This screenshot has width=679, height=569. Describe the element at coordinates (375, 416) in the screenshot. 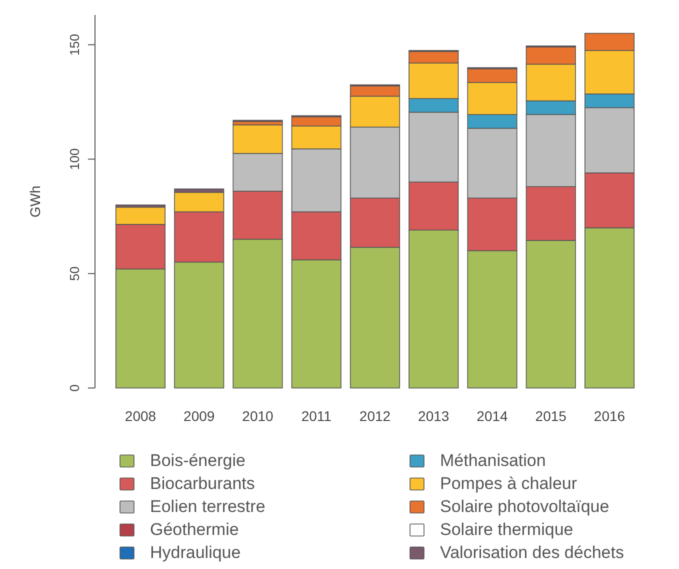

I see `x-tick-label: 2012` at that location.